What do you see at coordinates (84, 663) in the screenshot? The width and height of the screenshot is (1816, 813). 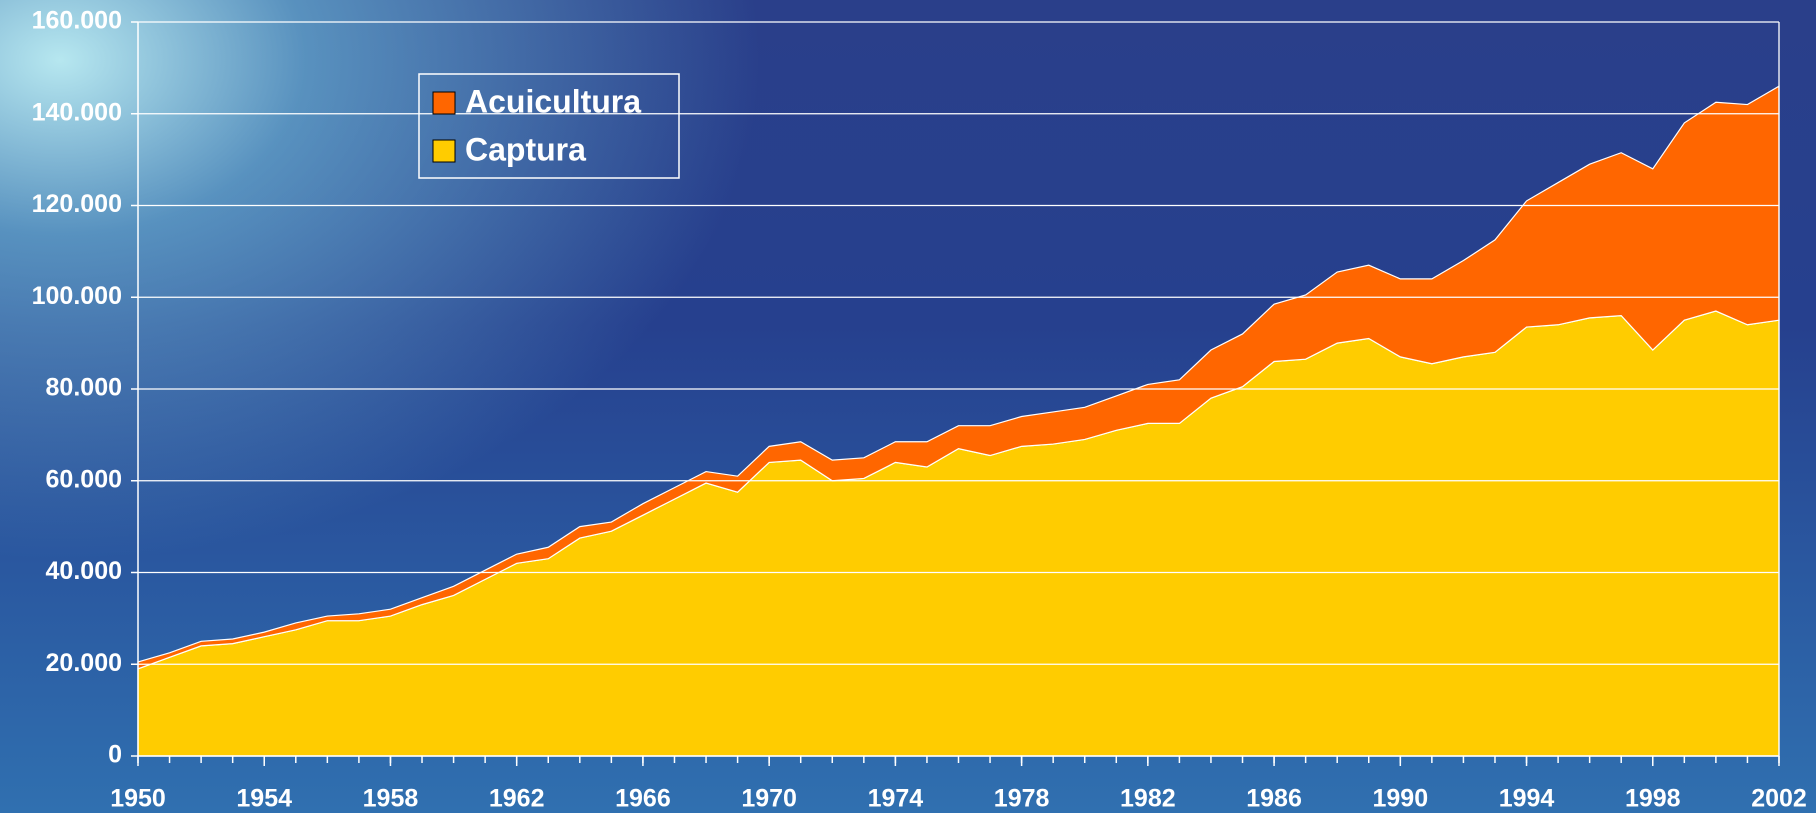 I see `y-tick-label: 20.000` at bounding box center [84, 663].